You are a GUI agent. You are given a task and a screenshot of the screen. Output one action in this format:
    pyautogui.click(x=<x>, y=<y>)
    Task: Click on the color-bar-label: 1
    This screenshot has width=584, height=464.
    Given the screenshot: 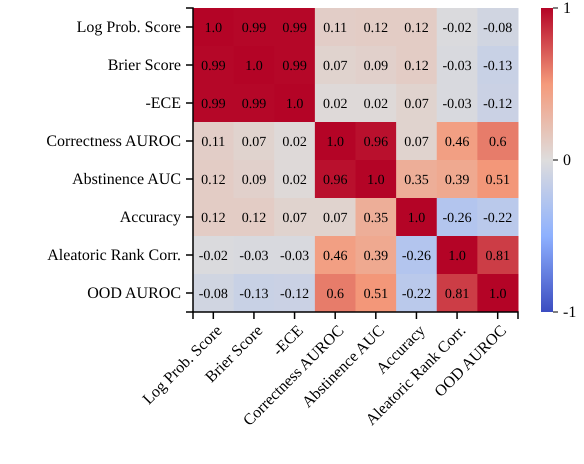 What is the action you would take?
    pyautogui.click(x=567, y=9)
    